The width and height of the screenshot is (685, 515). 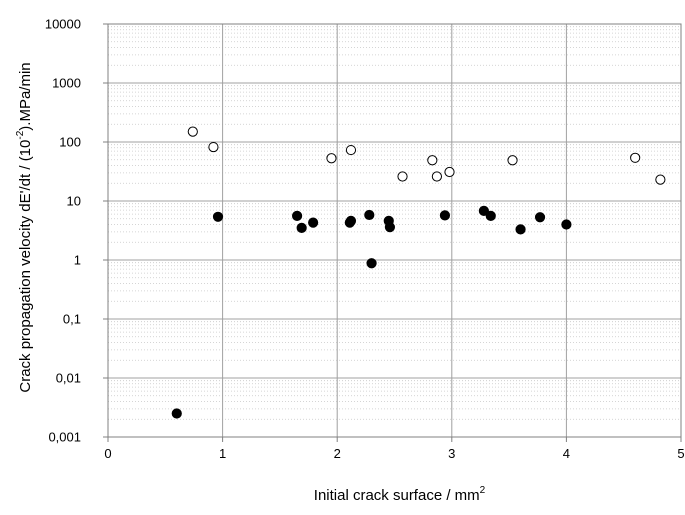 What do you see at coordinates (68, 378) in the screenshot?
I see `y-tick-label: 0,01` at bounding box center [68, 378].